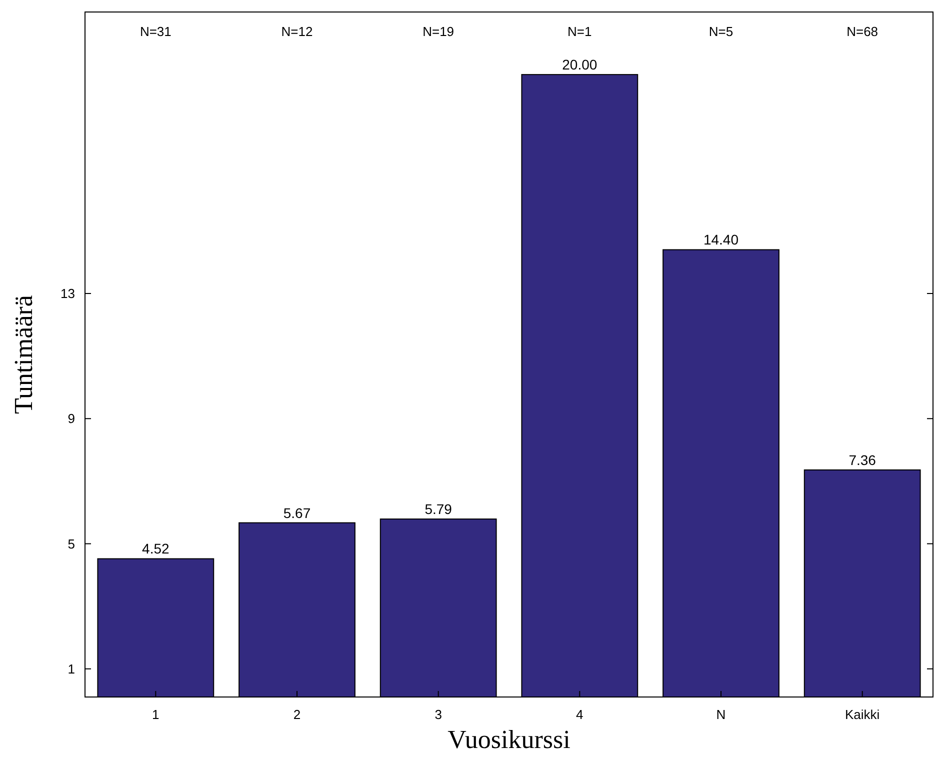  What do you see at coordinates (862, 714) in the screenshot?
I see `x-tick-label: Kaikki` at bounding box center [862, 714].